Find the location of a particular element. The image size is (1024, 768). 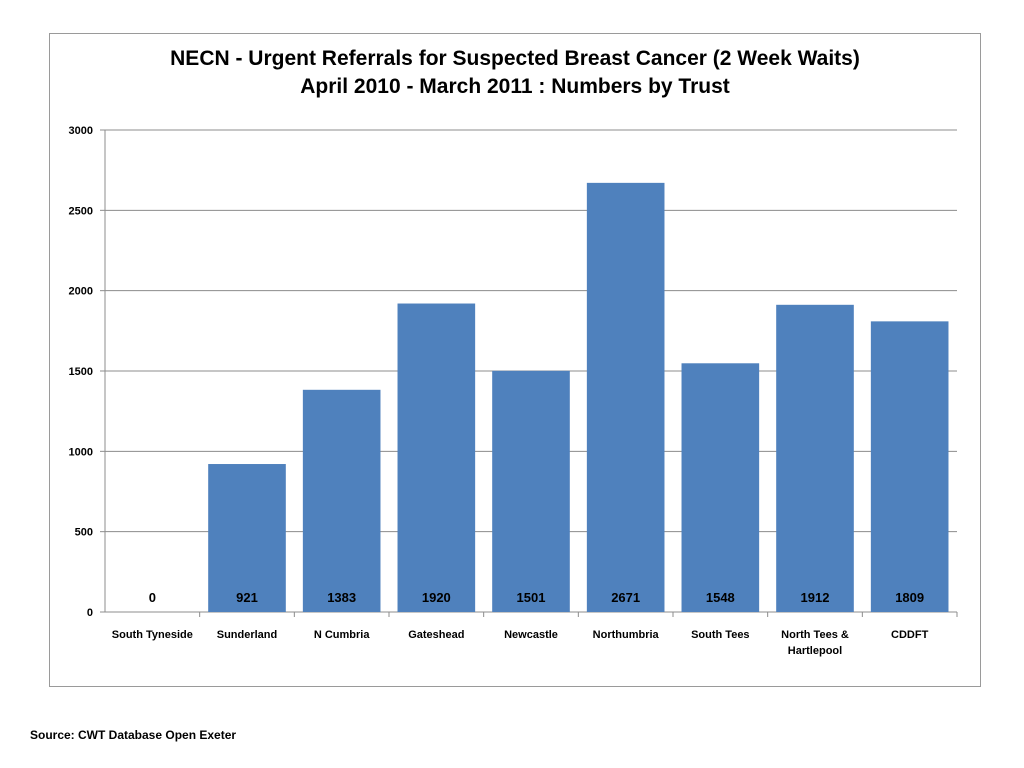

x-axis-category-label: Northumbria is located at coordinates (626, 635).